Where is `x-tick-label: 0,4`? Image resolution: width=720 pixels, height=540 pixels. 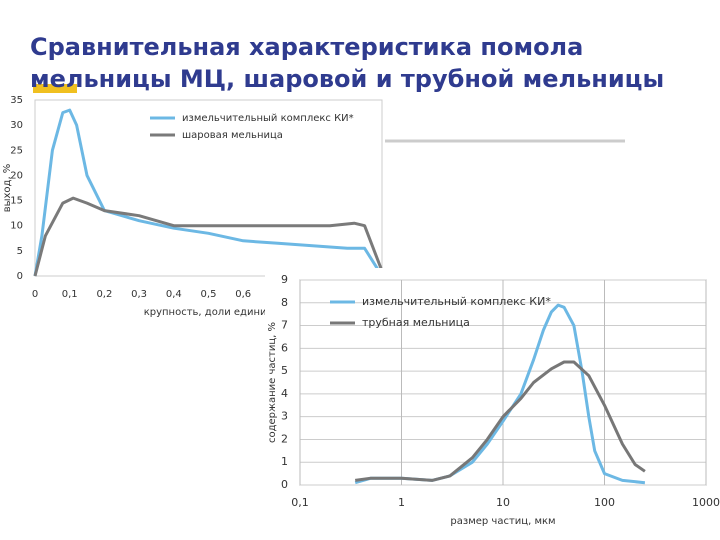 x-tick-label: 0,4 is located at coordinates (174, 294).